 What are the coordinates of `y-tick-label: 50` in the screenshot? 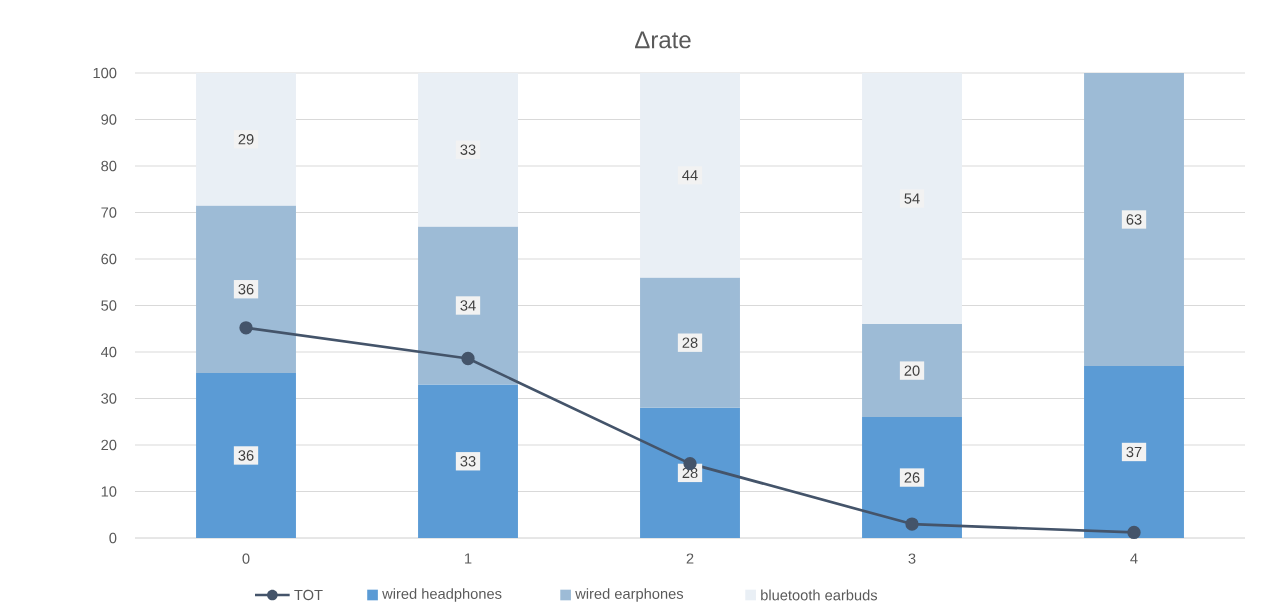 It's located at (109, 305).